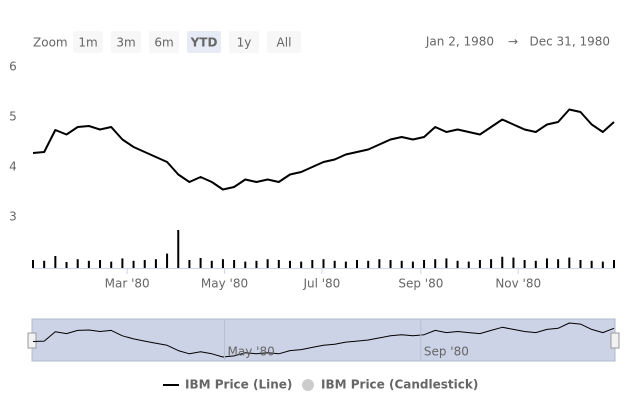  I want to click on legend-symbol, so click(308, 385).